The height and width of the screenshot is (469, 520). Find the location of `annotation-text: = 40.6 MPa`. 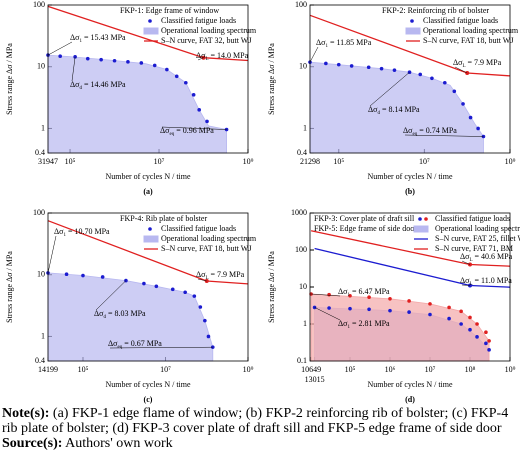

annotation-text: = 40.6 MPa is located at coordinates (493, 256).